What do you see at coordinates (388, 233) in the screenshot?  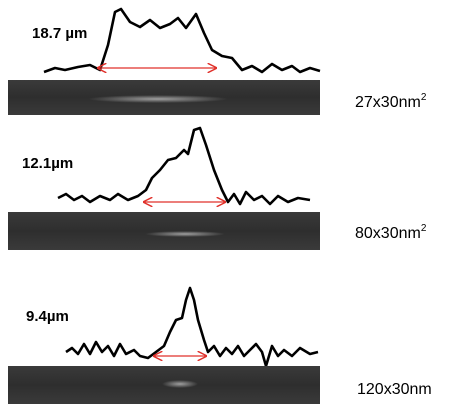 I see `size-text: 80x30nm` at bounding box center [388, 233].